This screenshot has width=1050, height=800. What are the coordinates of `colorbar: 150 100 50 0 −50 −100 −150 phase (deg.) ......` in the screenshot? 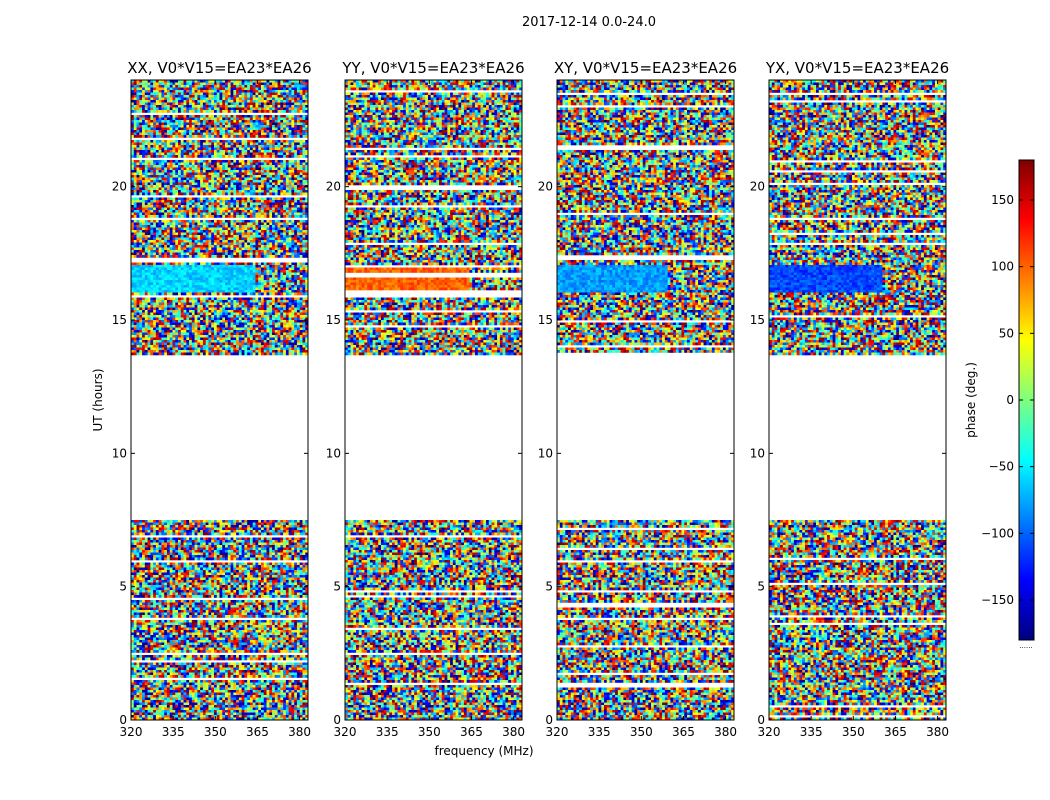 It's located at (999, 405).